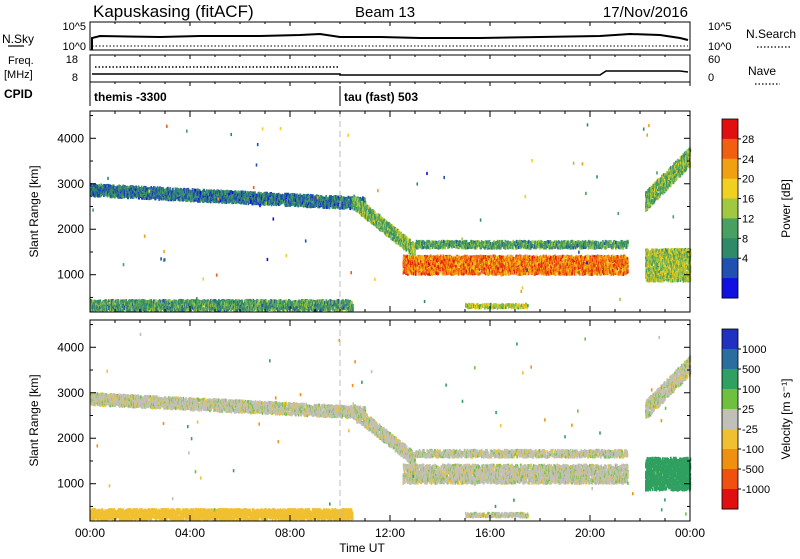 This screenshot has width=800, height=559. Describe the element at coordinates (720, 27) in the screenshot. I see `nsearch-tick-high: 10^5` at that location.